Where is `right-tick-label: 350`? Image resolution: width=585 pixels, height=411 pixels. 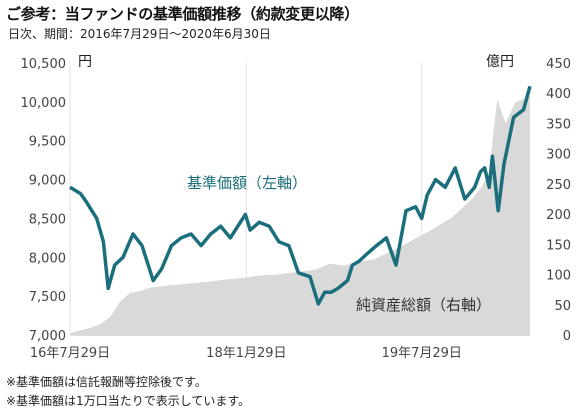 right-tick-label: 350 is located at coordinates (558, 124).